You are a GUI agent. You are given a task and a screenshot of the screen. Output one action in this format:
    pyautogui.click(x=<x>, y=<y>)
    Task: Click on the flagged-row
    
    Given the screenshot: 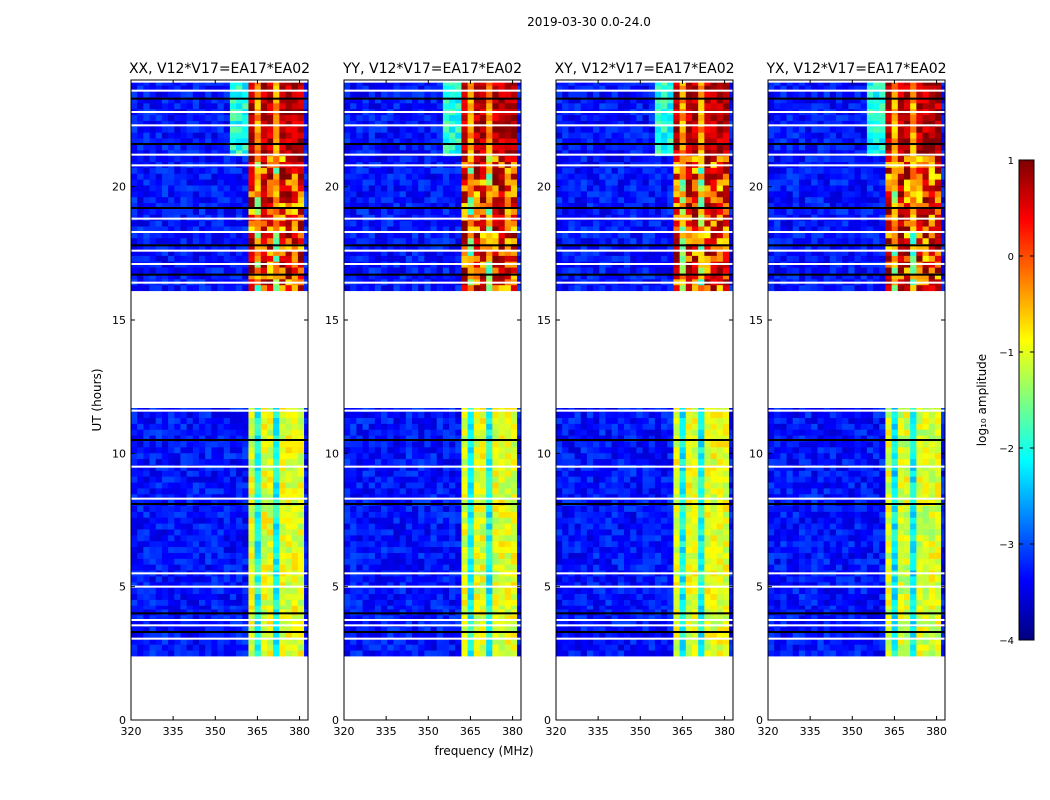 What is the action you would take?
    pyautogui.click(x=432, y=154)
    